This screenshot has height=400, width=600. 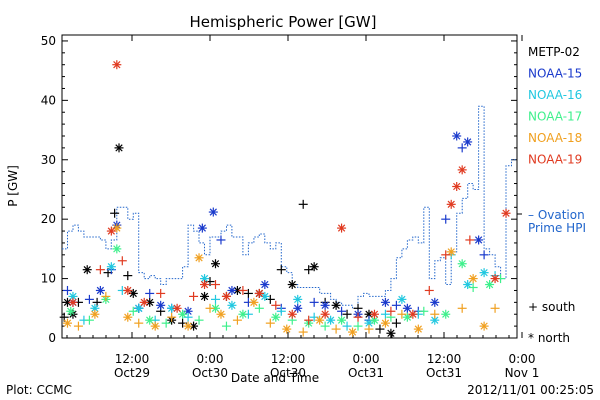 I want to click on chart-title: Hemispheric Power [GW], so click(x=283, y=22).